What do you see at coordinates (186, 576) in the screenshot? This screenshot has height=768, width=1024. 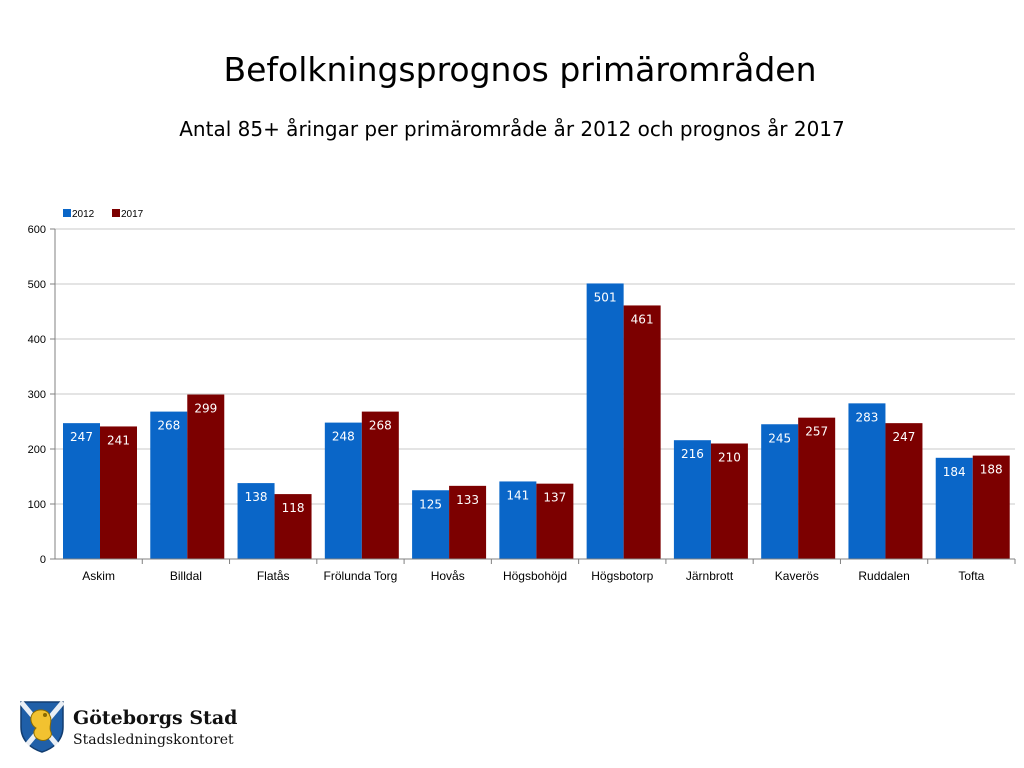 I see `x-tick-label: Billdal` at bounding box center [186, 576].